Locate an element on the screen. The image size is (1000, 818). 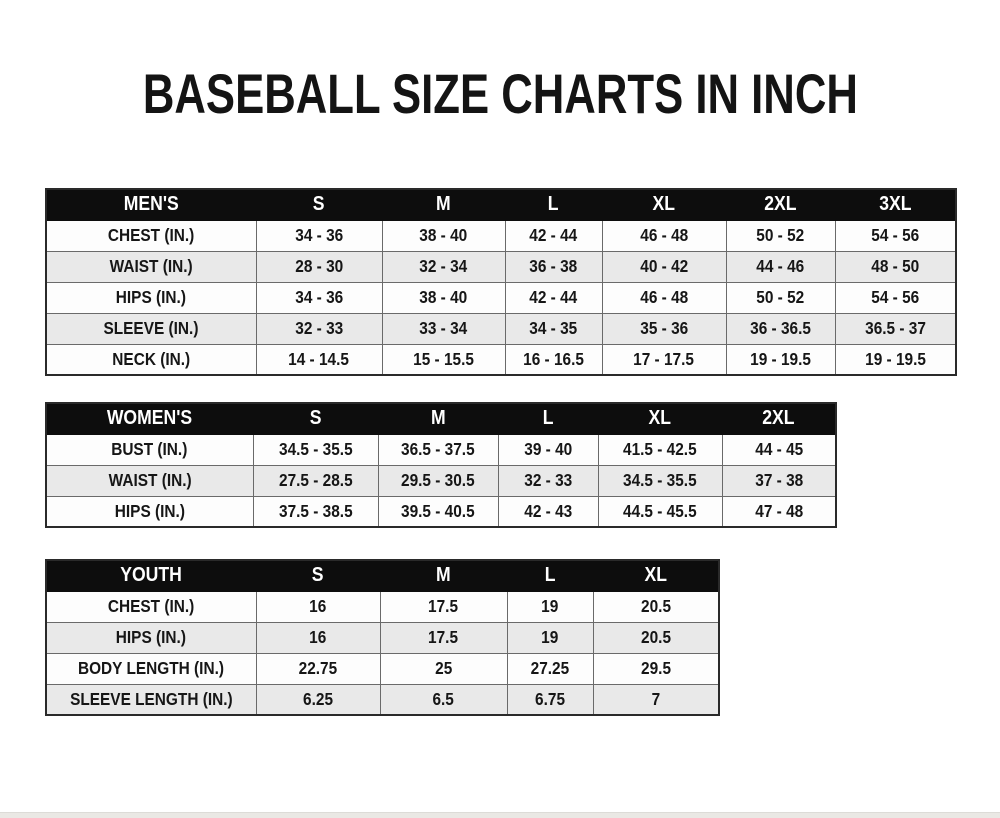
size-cell: 36.5 - 37 is located at coordinates (895, 328).